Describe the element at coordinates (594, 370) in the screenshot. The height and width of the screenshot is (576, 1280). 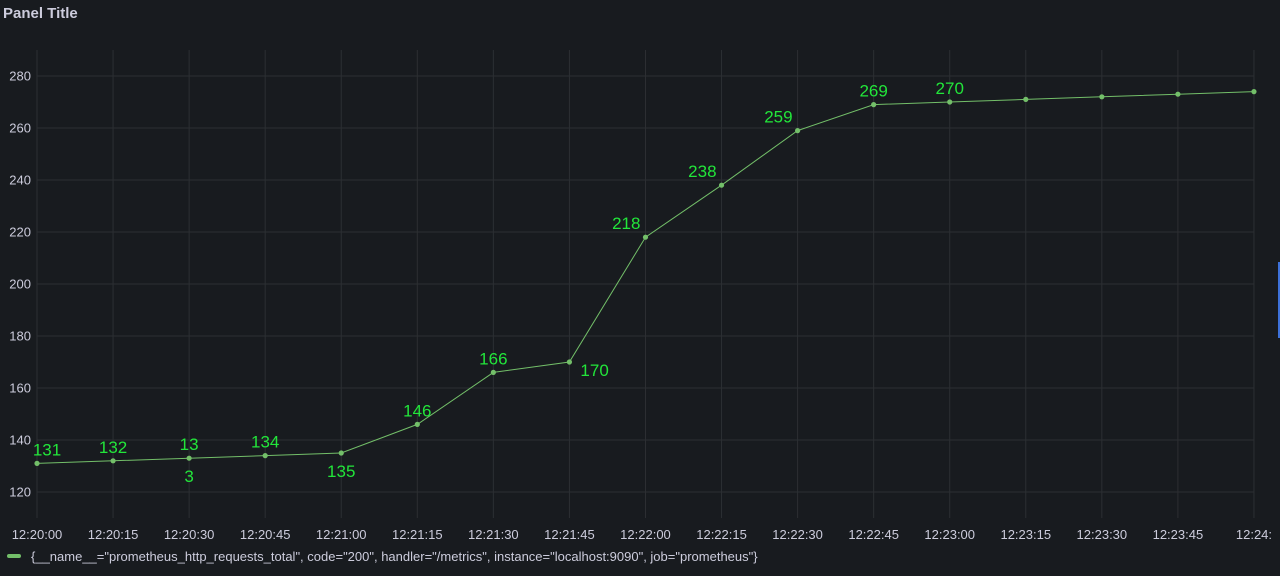
I see `data-label: 170` at that location.